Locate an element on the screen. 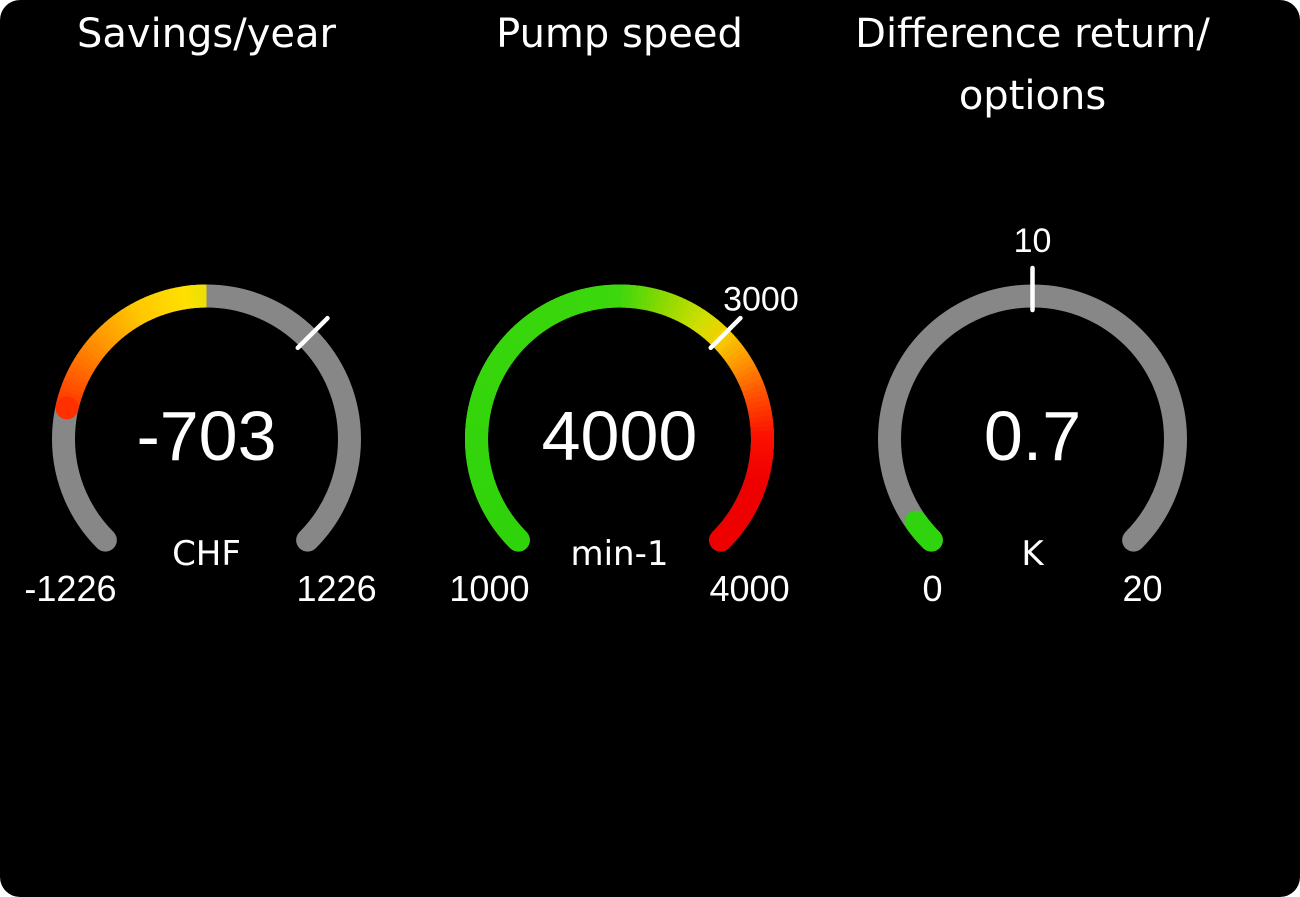 This screenshot has width=1300, height=897. gauge-canvas: 3000 4000 min-1 1000 4000 is located at coordinates (624, 445).